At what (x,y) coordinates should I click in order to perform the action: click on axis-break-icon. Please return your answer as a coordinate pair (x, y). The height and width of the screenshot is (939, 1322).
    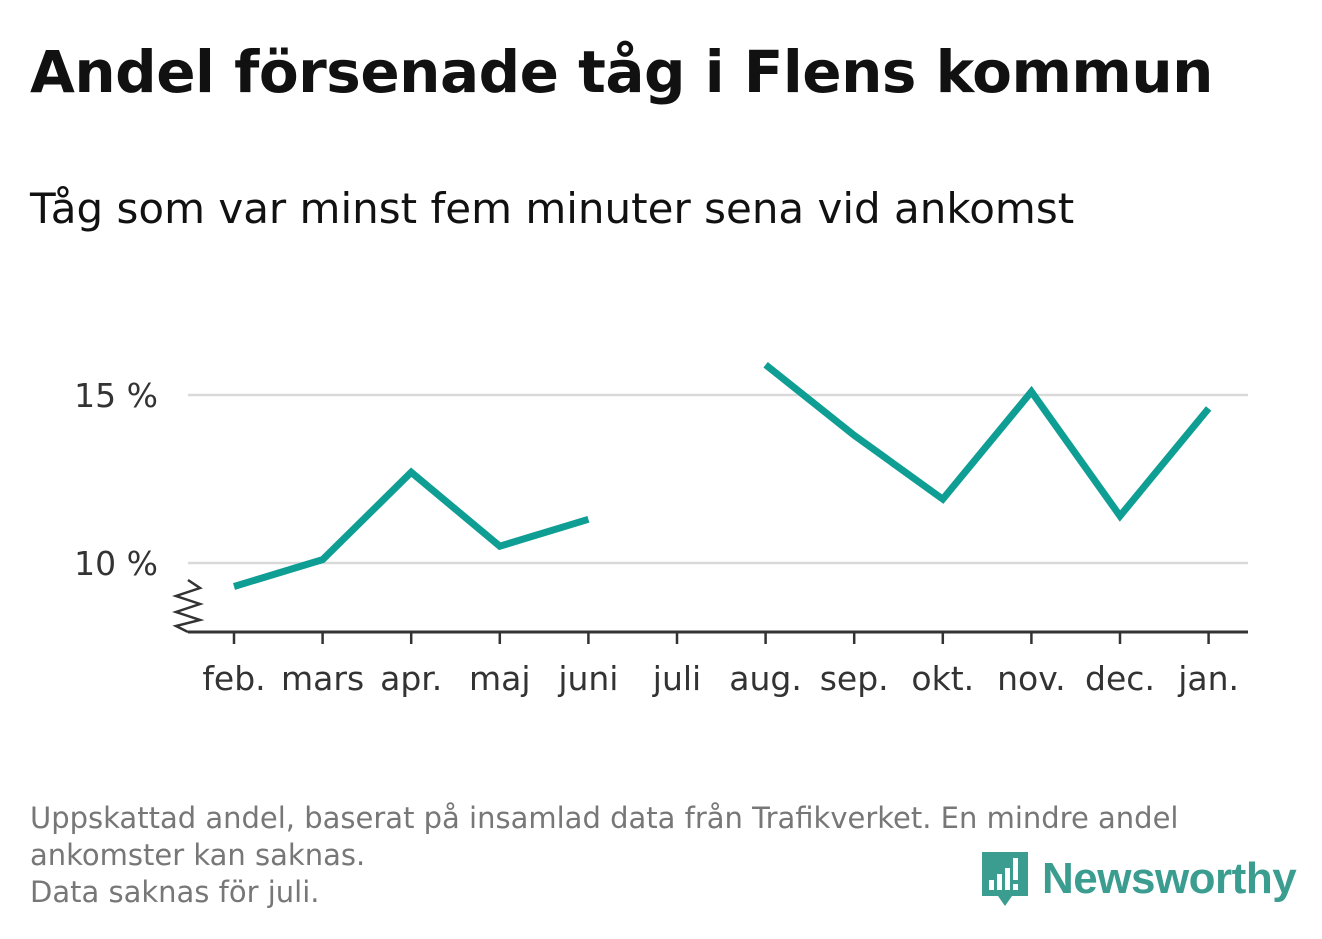
    Looking at the image, I should click on (188, 606).